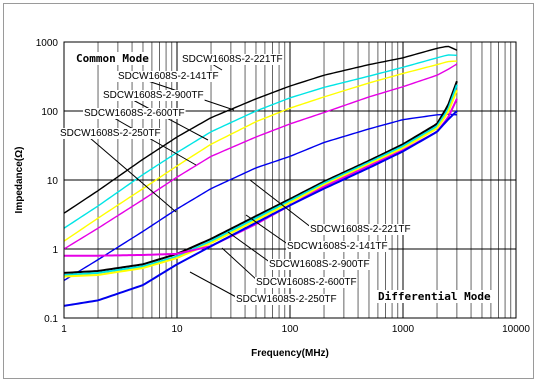 This screenshot has height=383, width=539. What do you see at coordinates (55, 250) in the screenshot?
I see `y-tick-label: 1` at bounding box center [55, 250].